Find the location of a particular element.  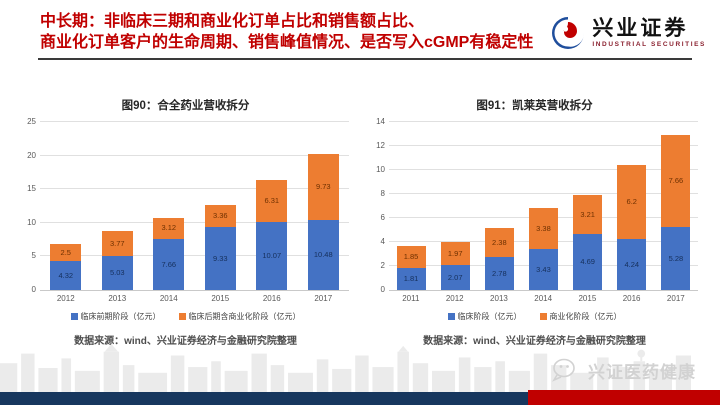

bar-segment: 5.28 is located at coordinates (676, 258).